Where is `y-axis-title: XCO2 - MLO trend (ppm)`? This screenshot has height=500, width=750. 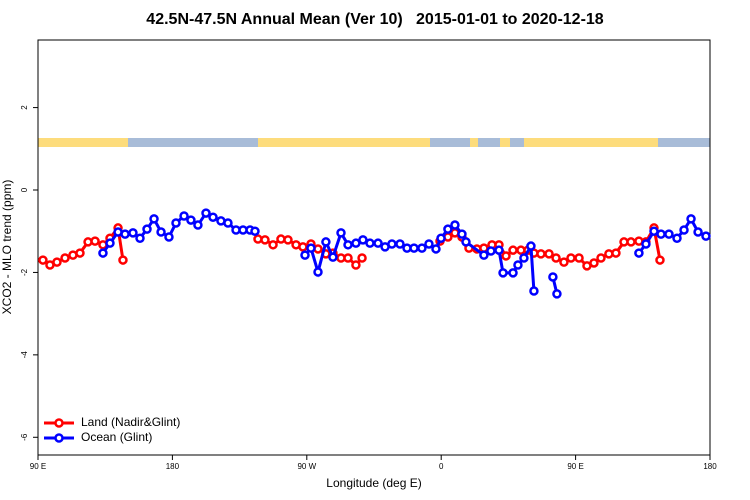
y-axis-title: XCO2 - MLO trend (ppm) is located at coordinates (7, 247).